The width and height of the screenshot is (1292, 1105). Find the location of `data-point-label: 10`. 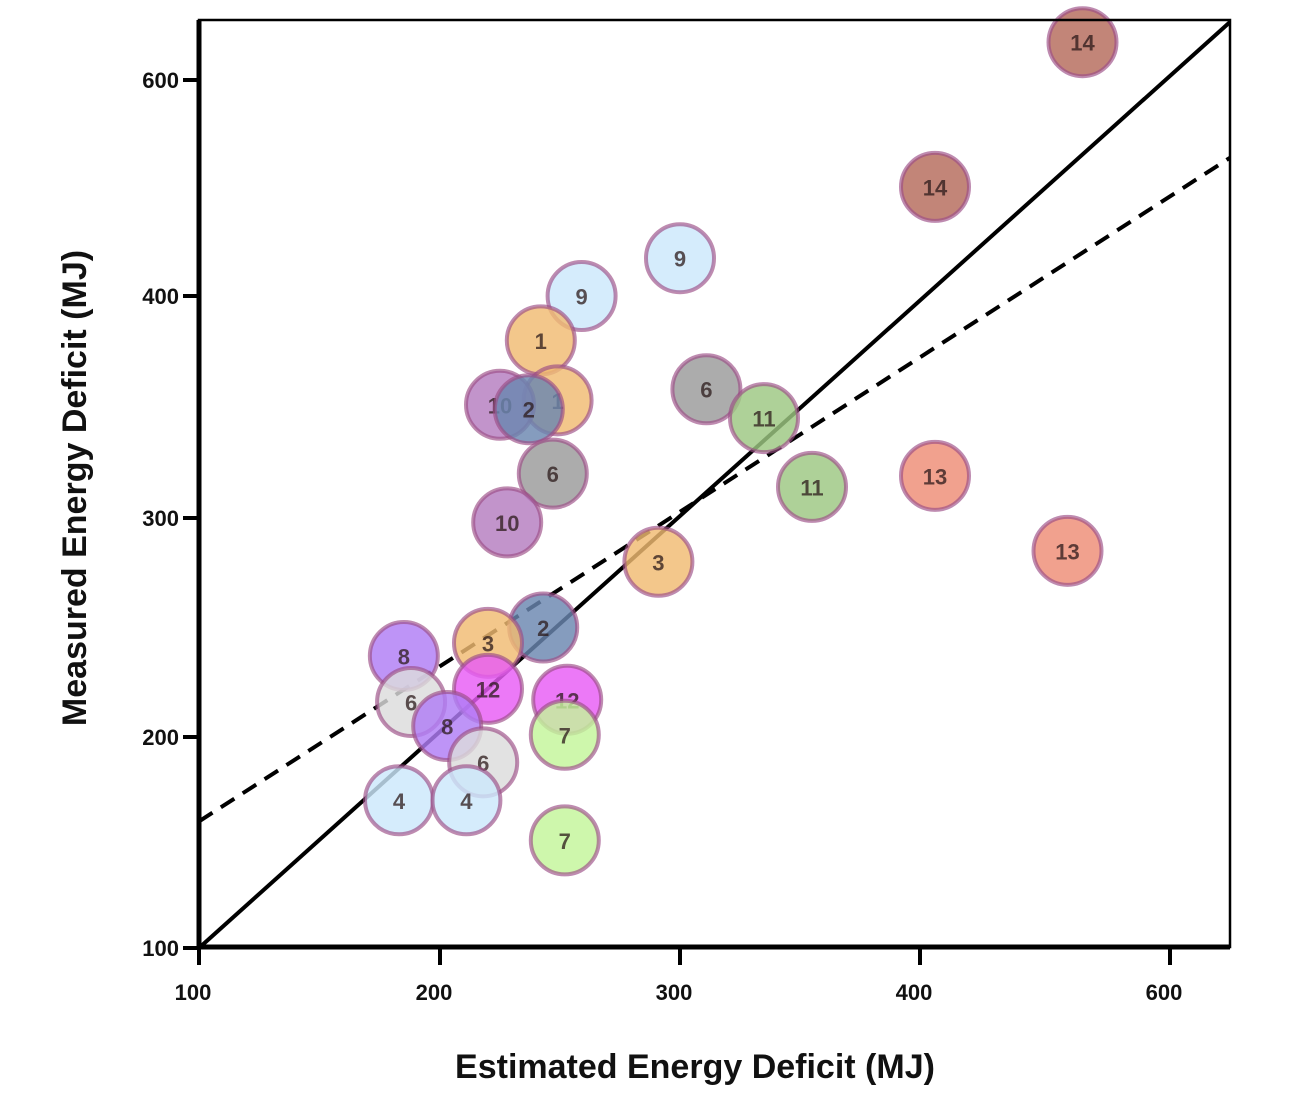

data-point-label: 10 is located at coordinates (507, 523).